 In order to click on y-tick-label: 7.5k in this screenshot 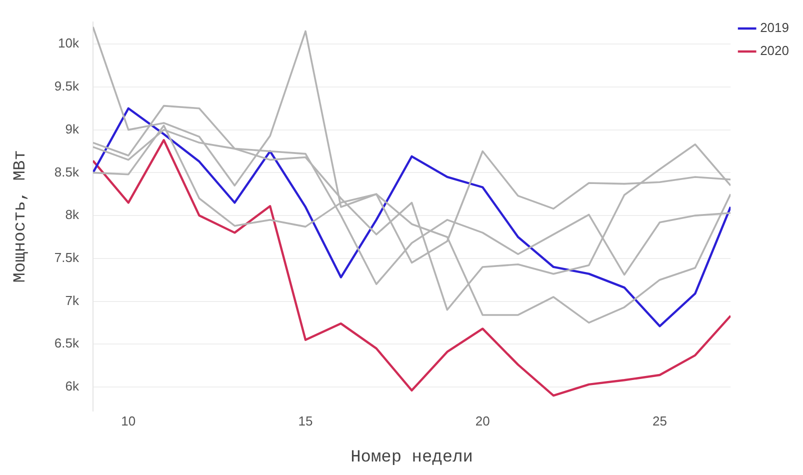, I will do `click(67, 257)`.